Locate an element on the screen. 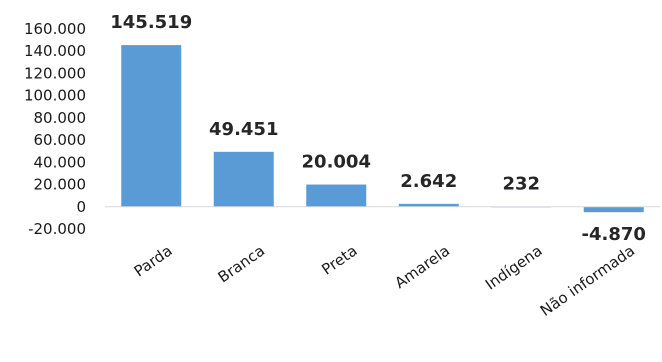 The image size is (662, 362). category-label: Amarela is located at coordinates (423, 267).